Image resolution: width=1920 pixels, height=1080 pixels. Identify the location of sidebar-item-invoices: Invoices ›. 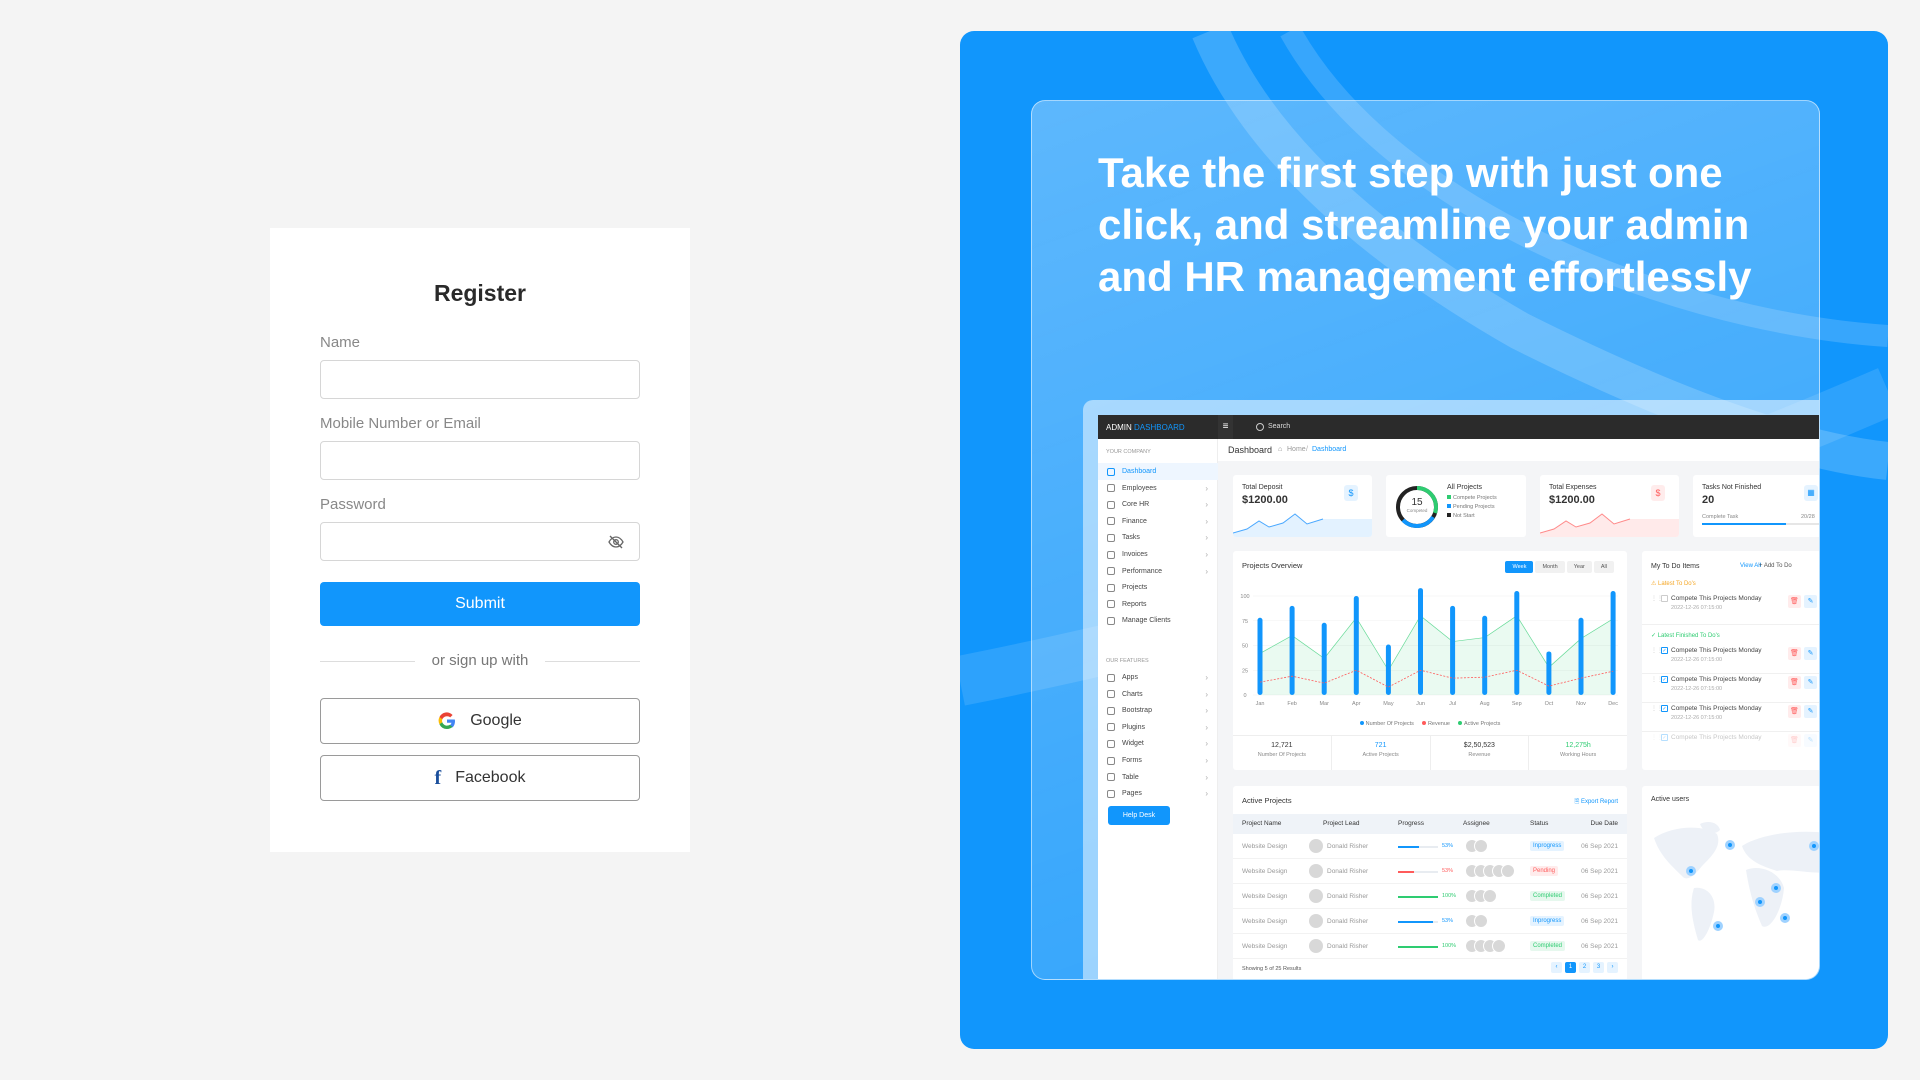
(1158, 554).